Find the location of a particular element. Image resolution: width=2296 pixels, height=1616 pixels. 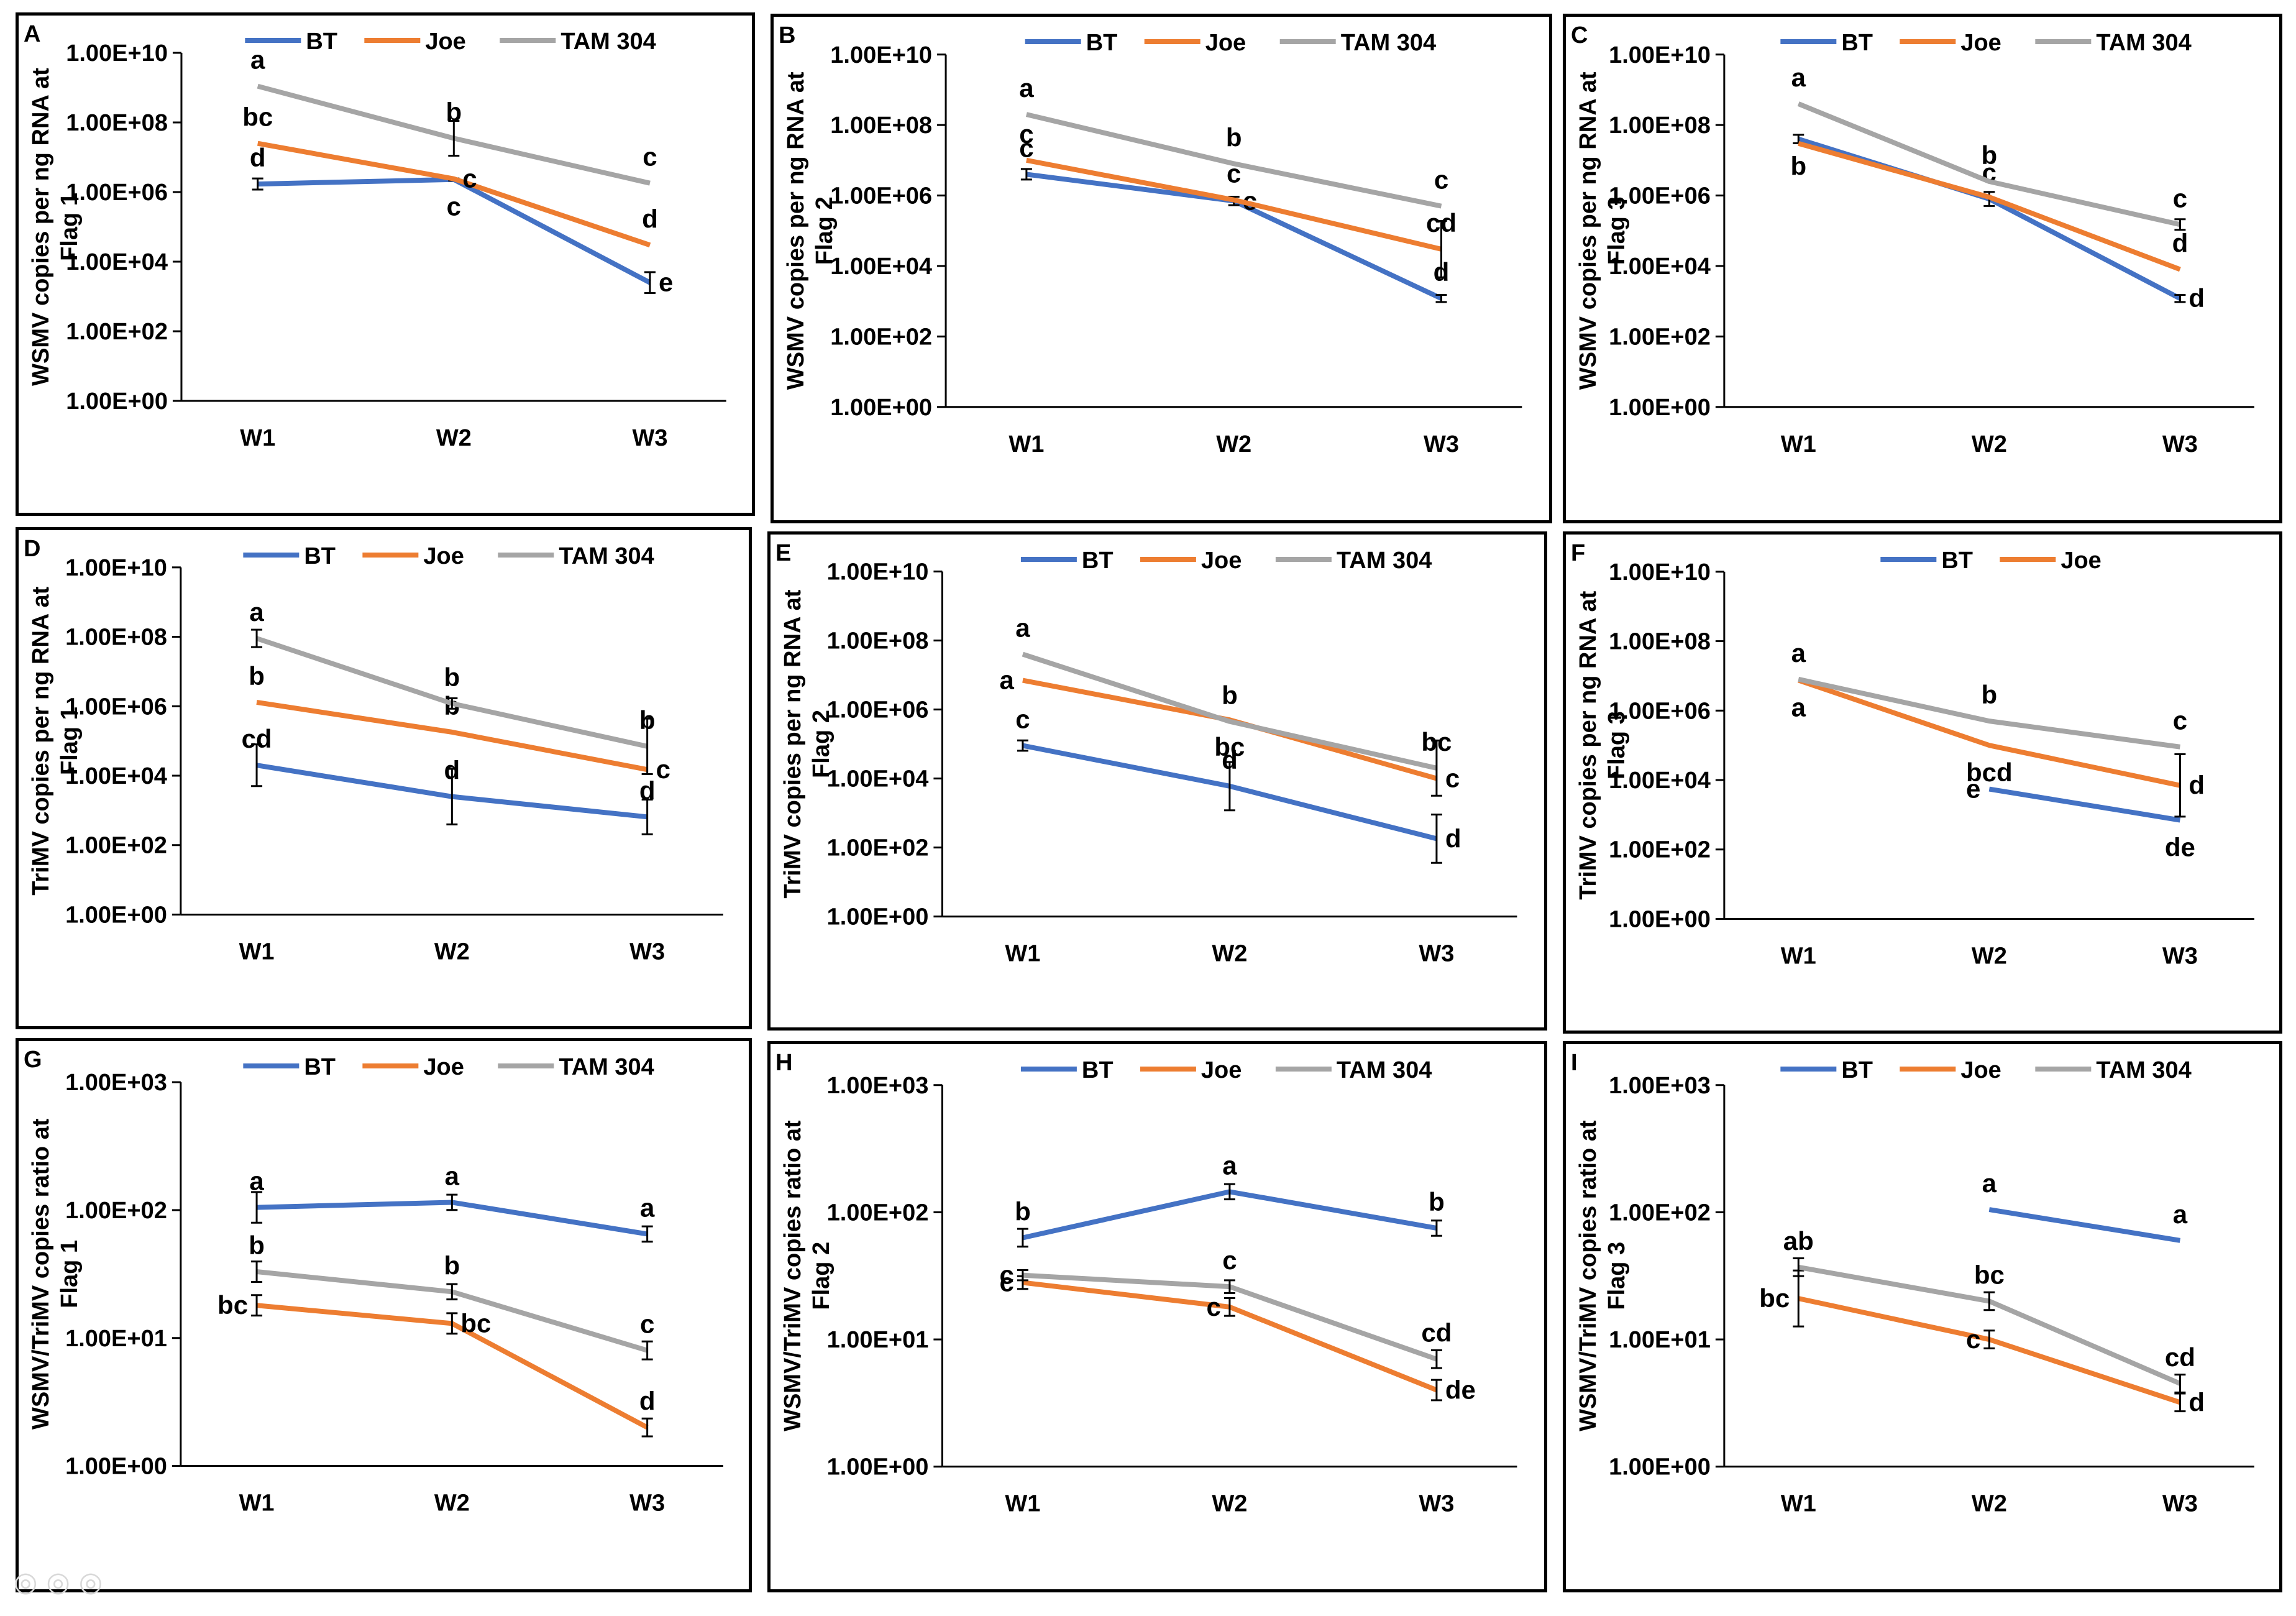

sig-letter: bcd is located at coordinates (1989, 772).